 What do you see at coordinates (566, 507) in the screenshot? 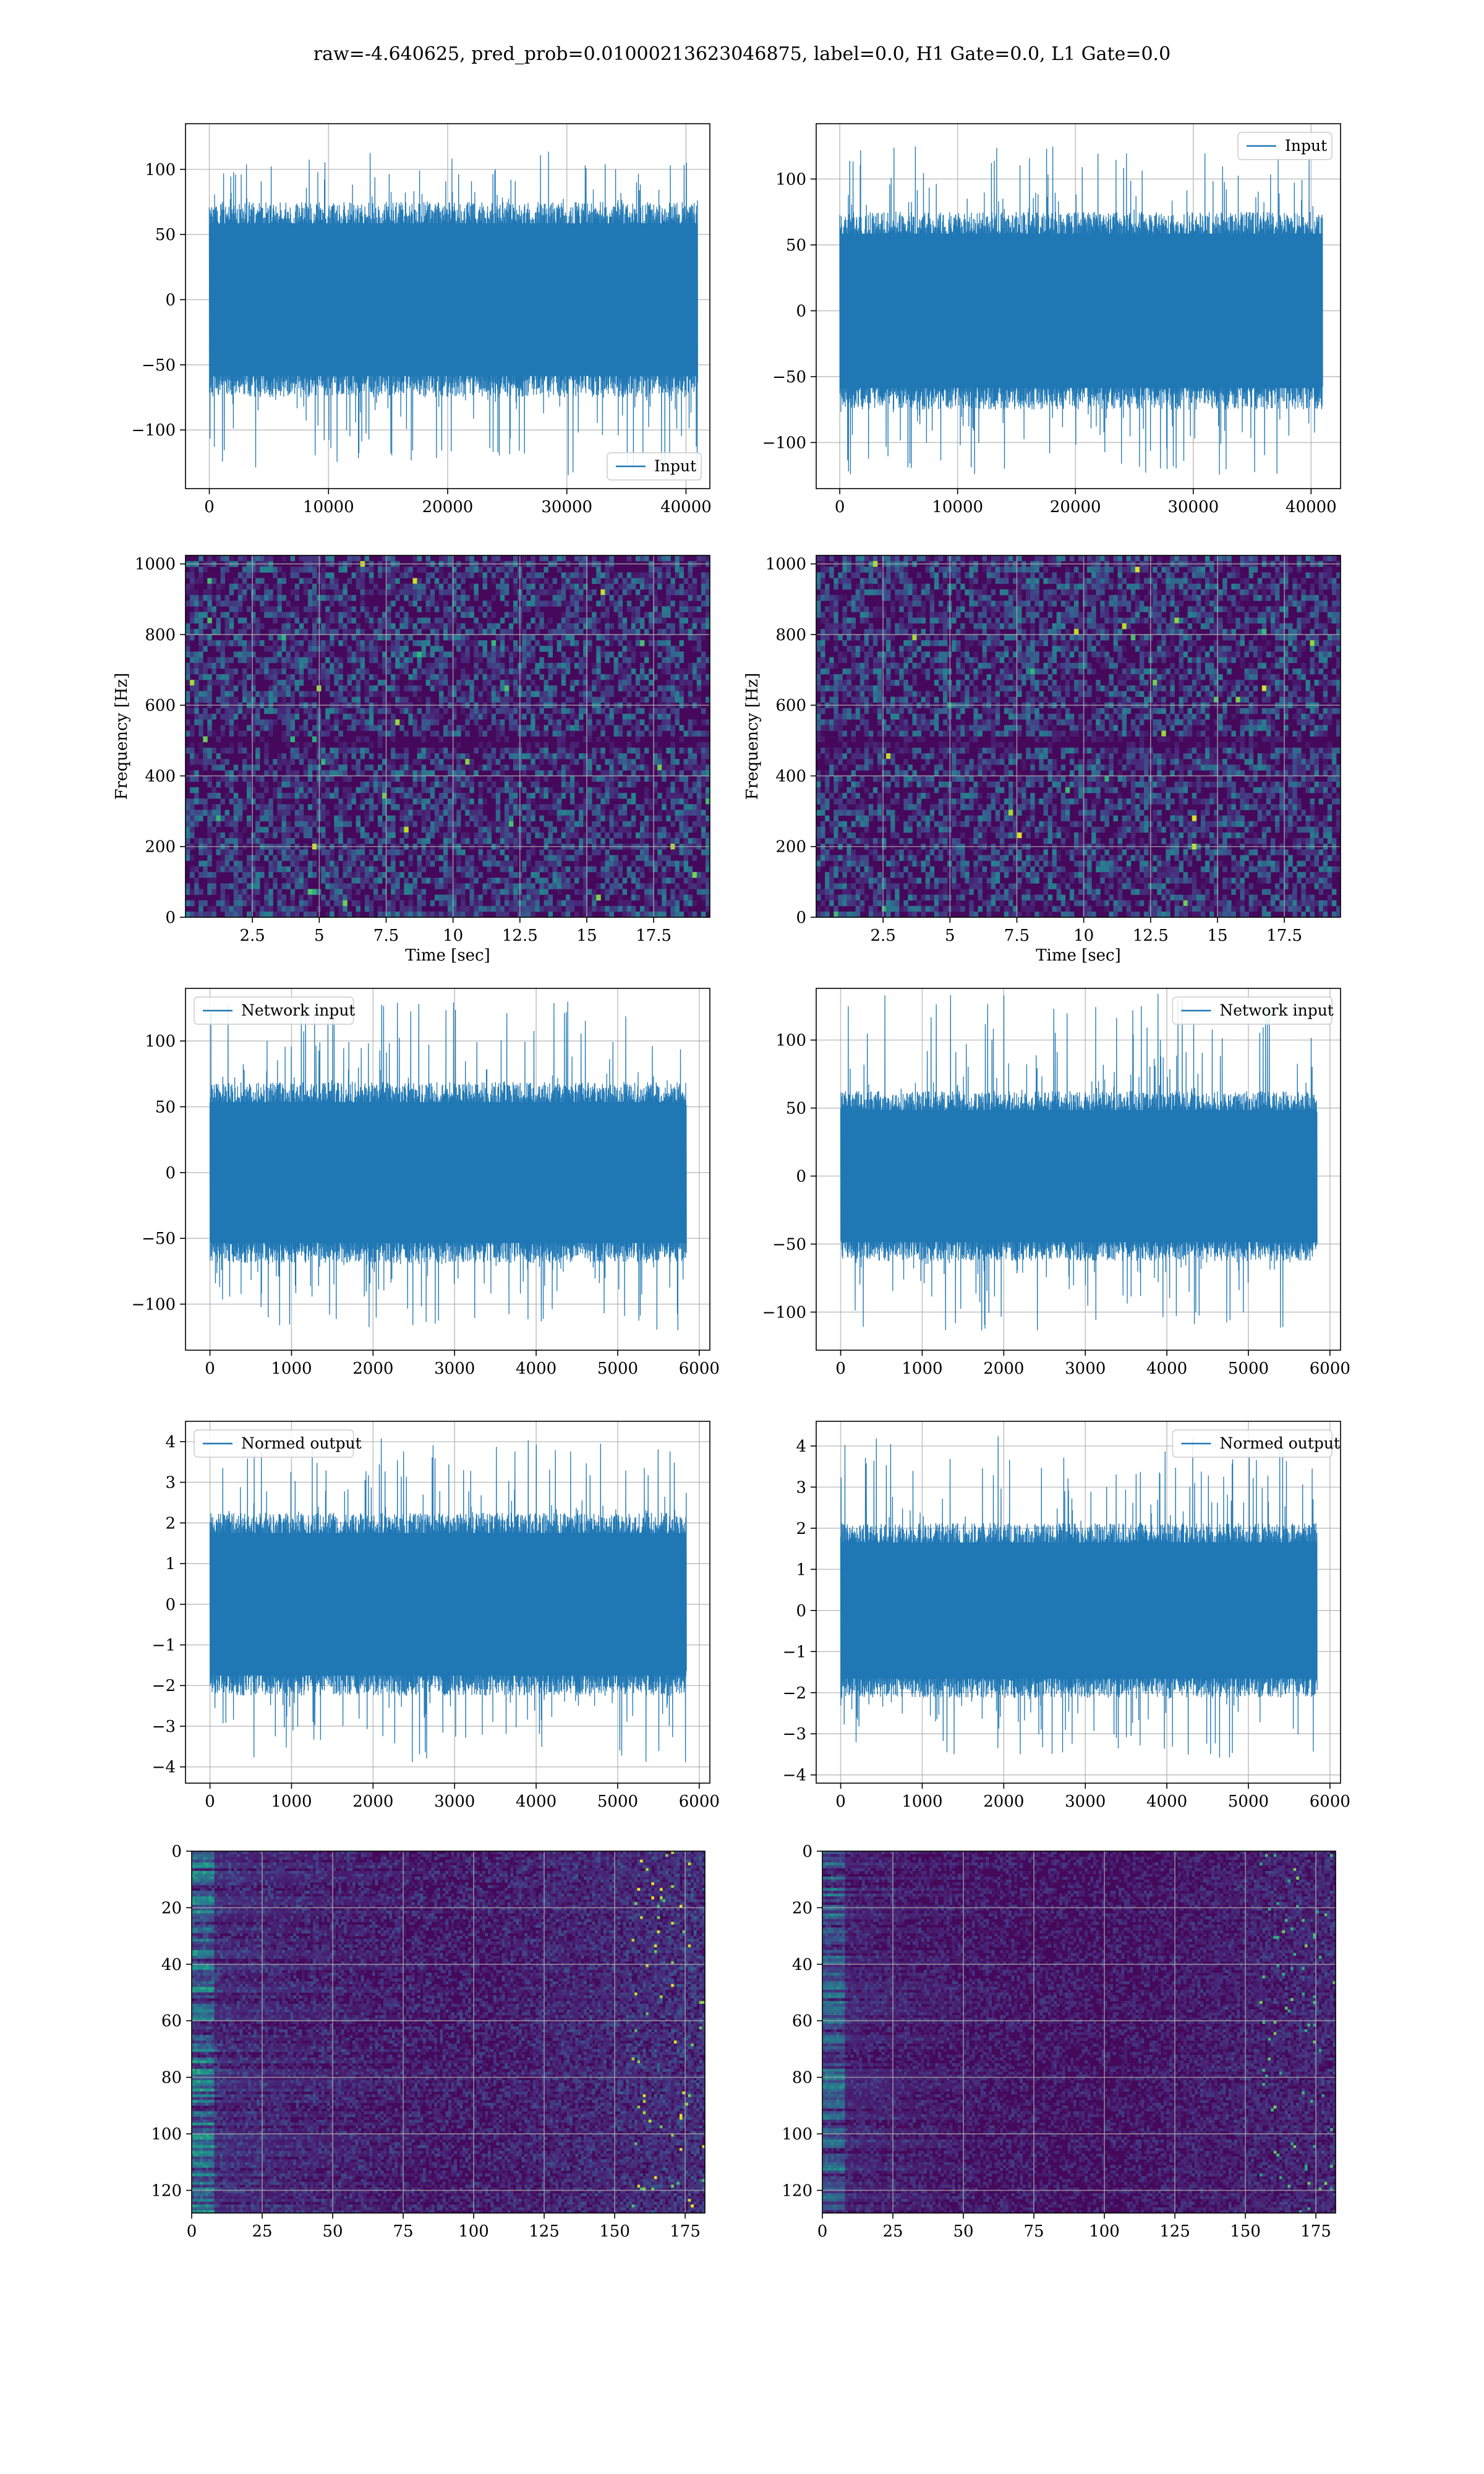
I see `x-tick-label: 30000` at bounding box center [566, 507].